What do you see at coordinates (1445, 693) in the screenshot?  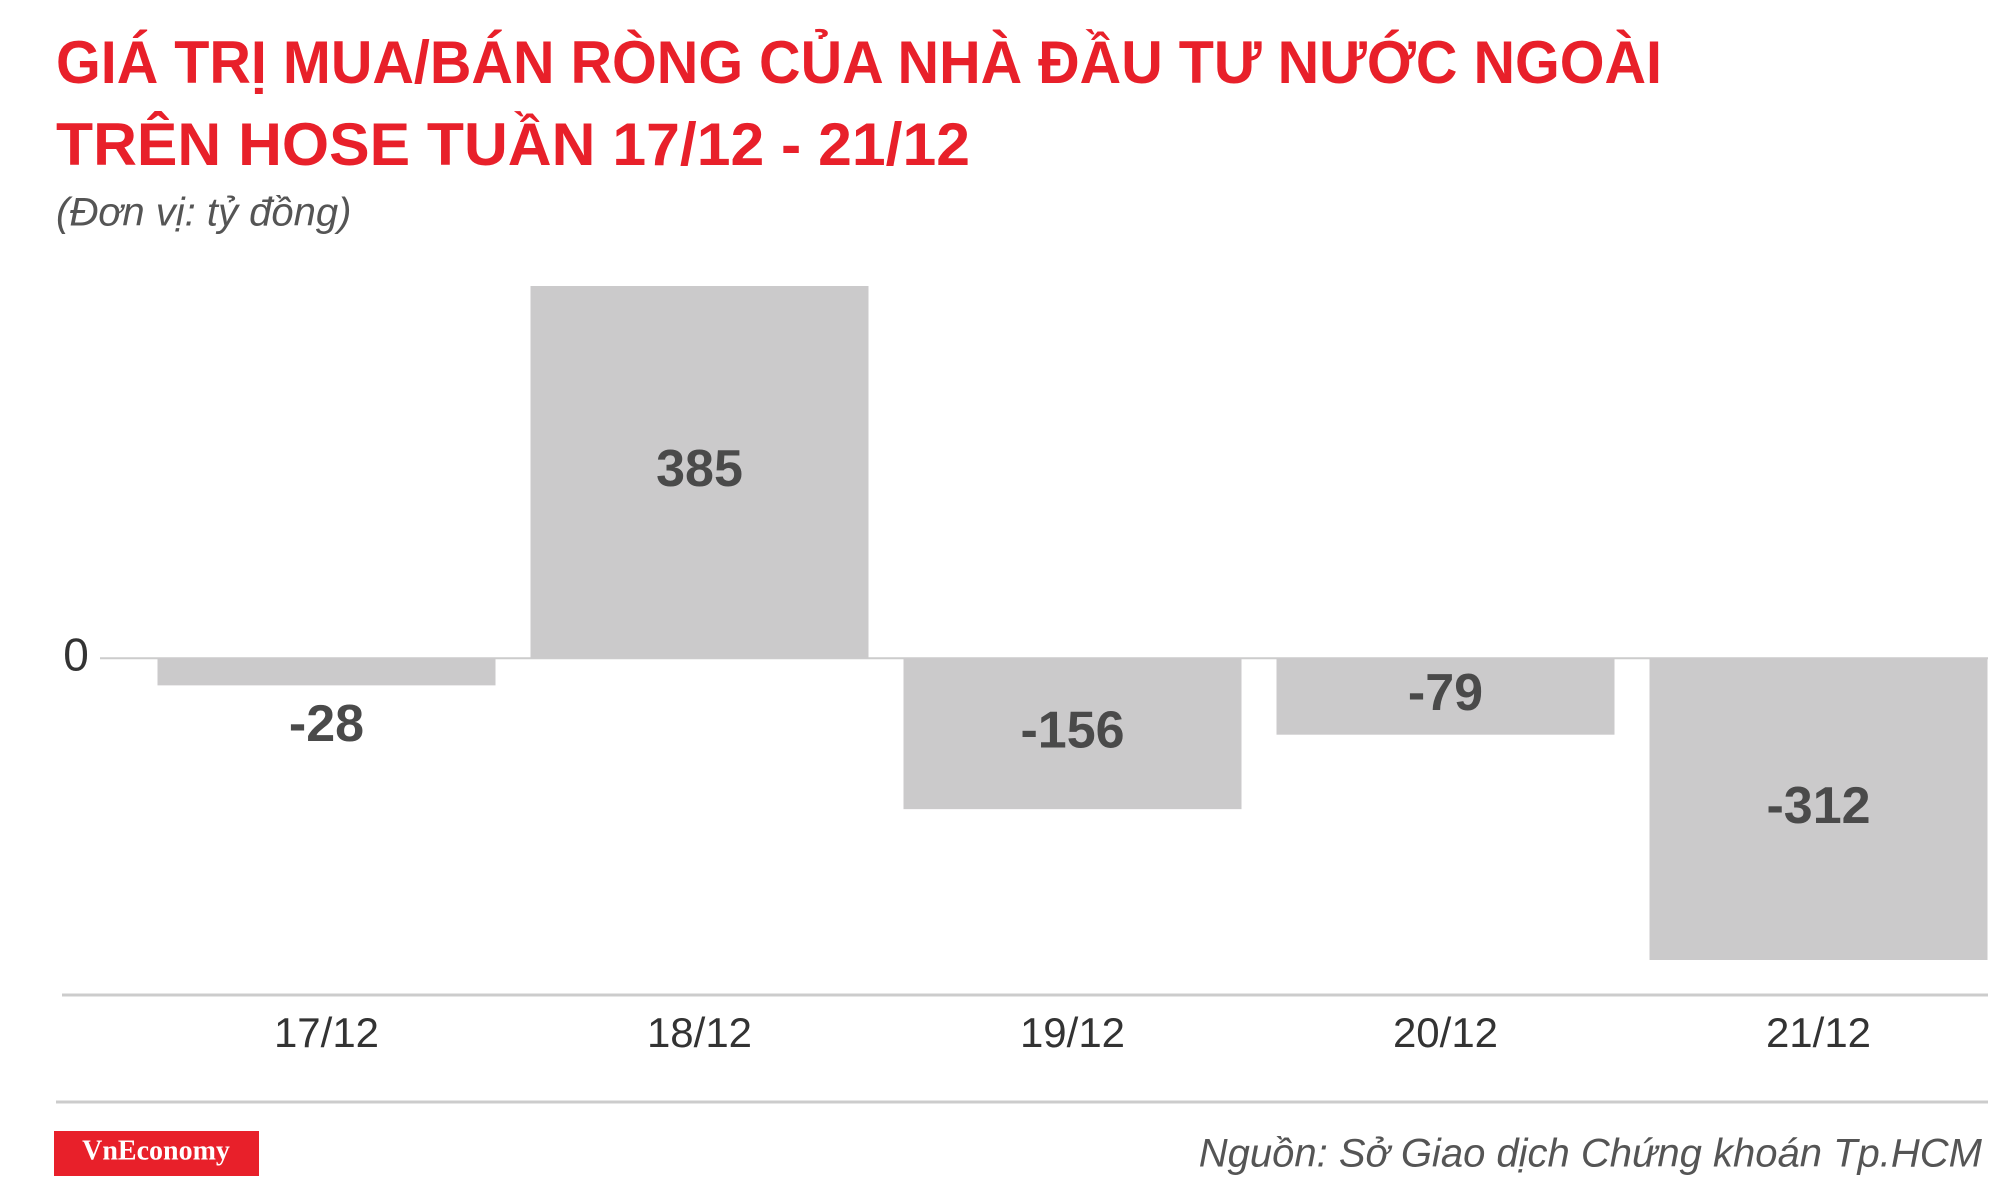 I see `value-label: -79` at bounding box center [1445, 693].